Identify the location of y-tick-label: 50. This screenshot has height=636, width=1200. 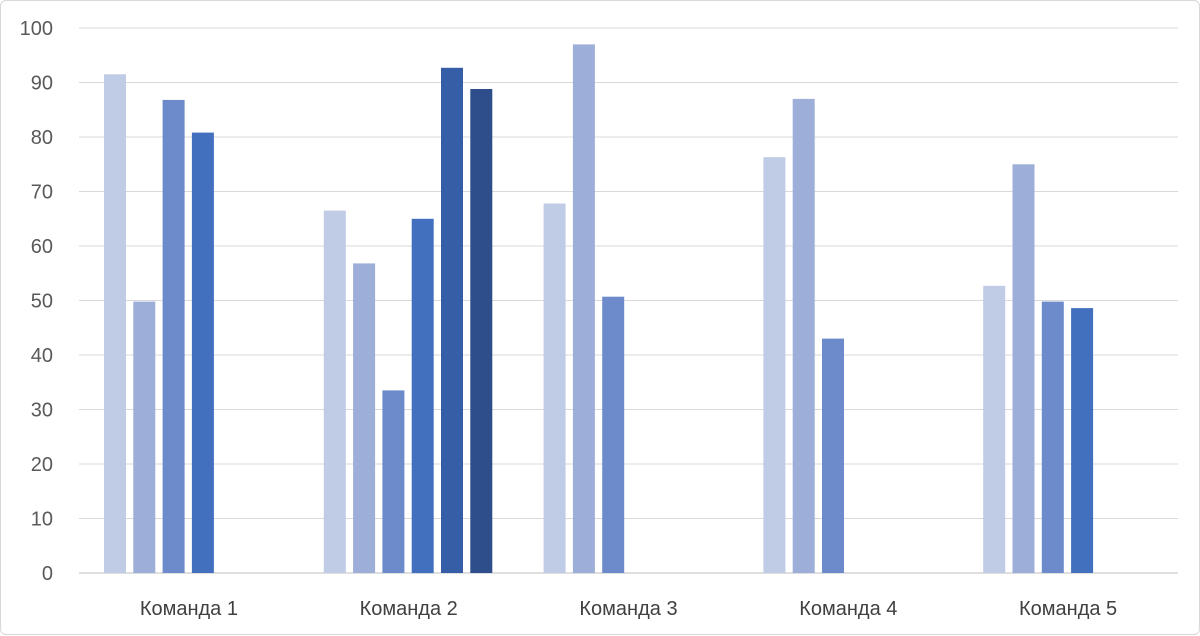
(42, 302).